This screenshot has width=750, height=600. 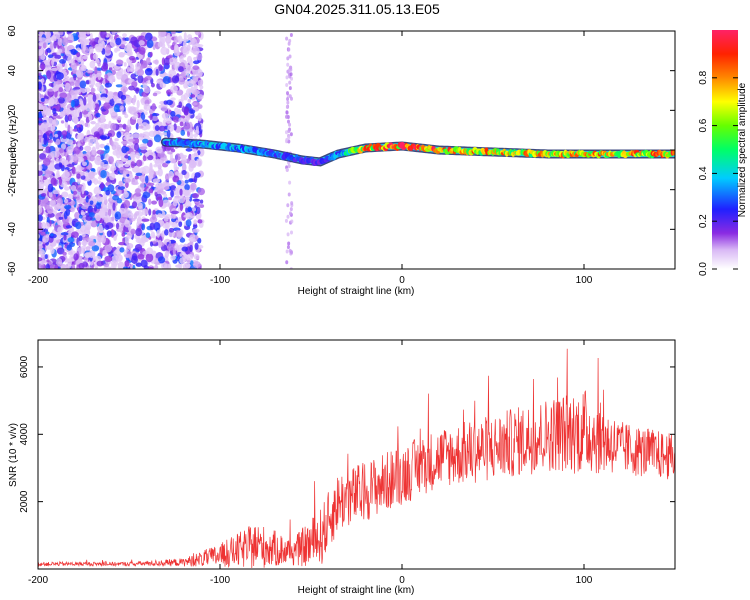 What do you see at coordinates (356, 291) in the screenshot?
I see `spectrogram-x-label: Height of straight line (km)` at bounding box center [356, 291].